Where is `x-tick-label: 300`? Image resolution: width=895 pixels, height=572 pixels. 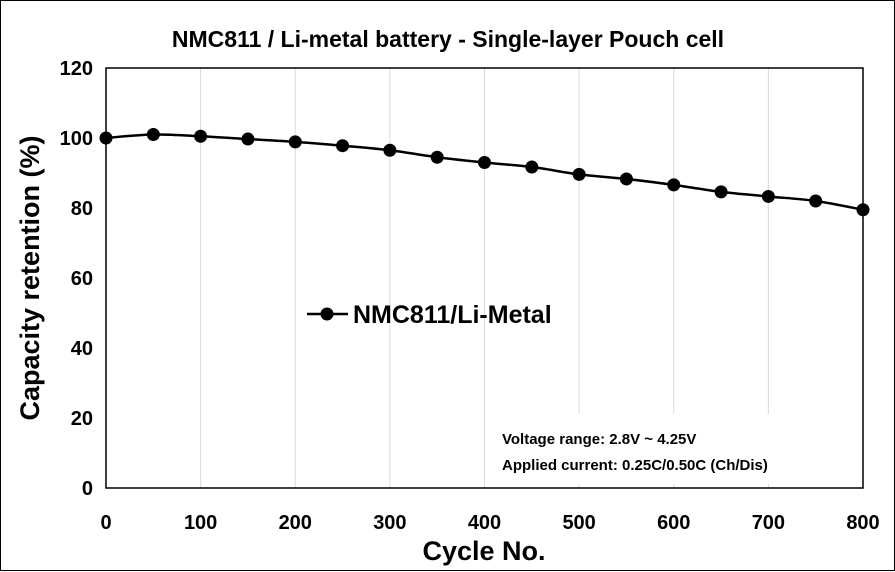 x-tick-label: 300 is located at coordinates (389, 523).